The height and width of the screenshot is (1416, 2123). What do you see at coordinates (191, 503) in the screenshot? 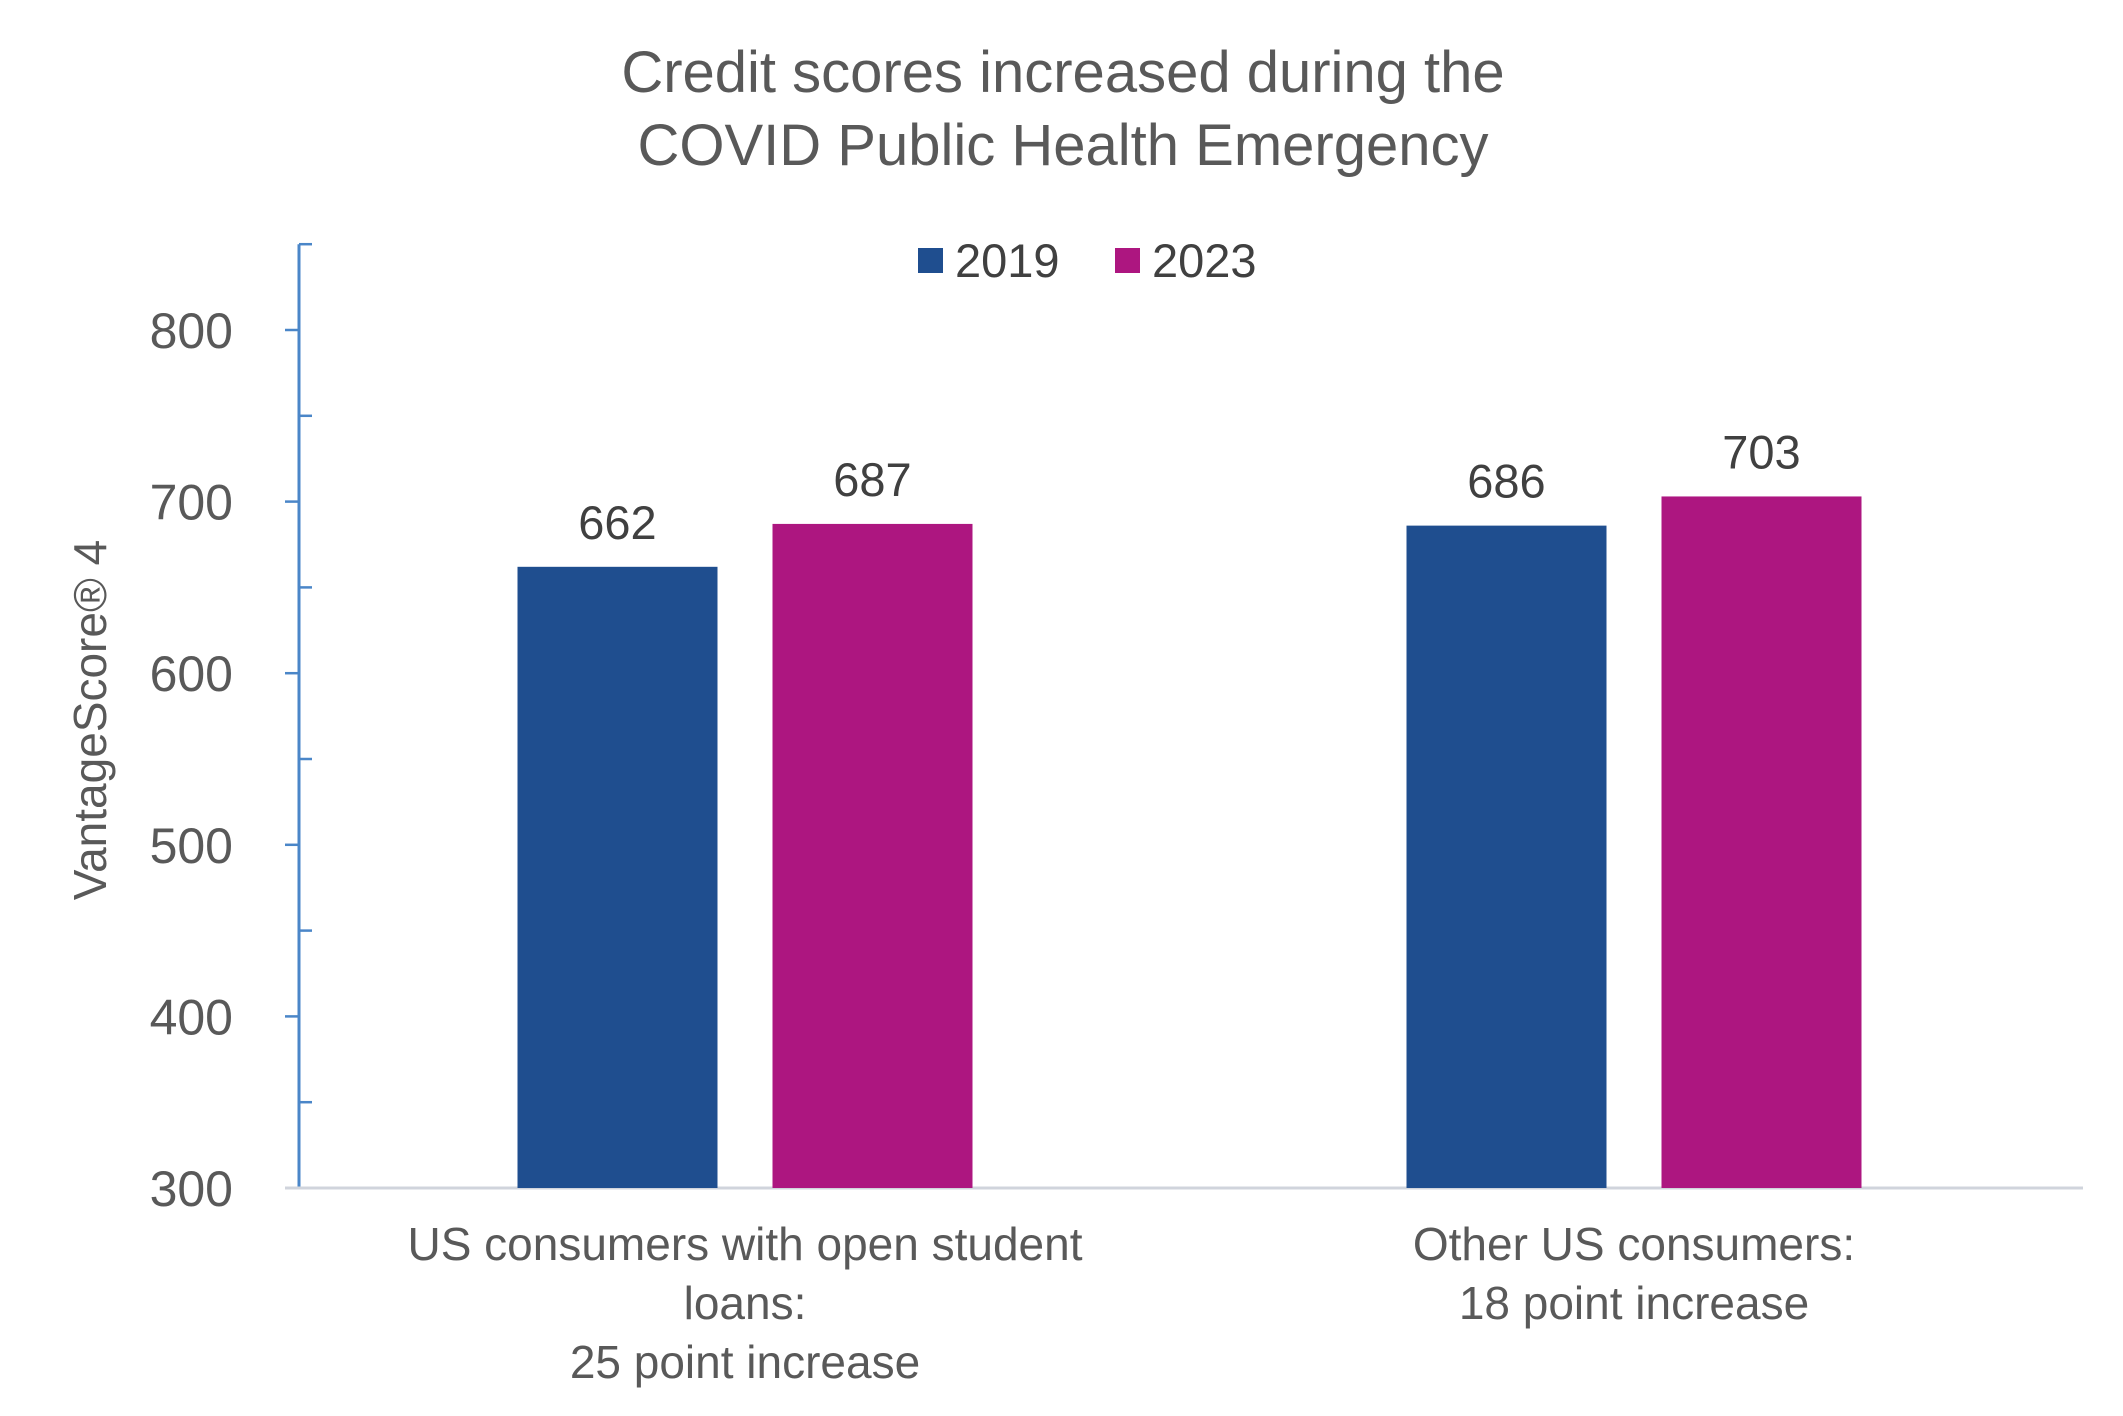
I see `y-tick-label: 700` at bounding box center [191, 503].